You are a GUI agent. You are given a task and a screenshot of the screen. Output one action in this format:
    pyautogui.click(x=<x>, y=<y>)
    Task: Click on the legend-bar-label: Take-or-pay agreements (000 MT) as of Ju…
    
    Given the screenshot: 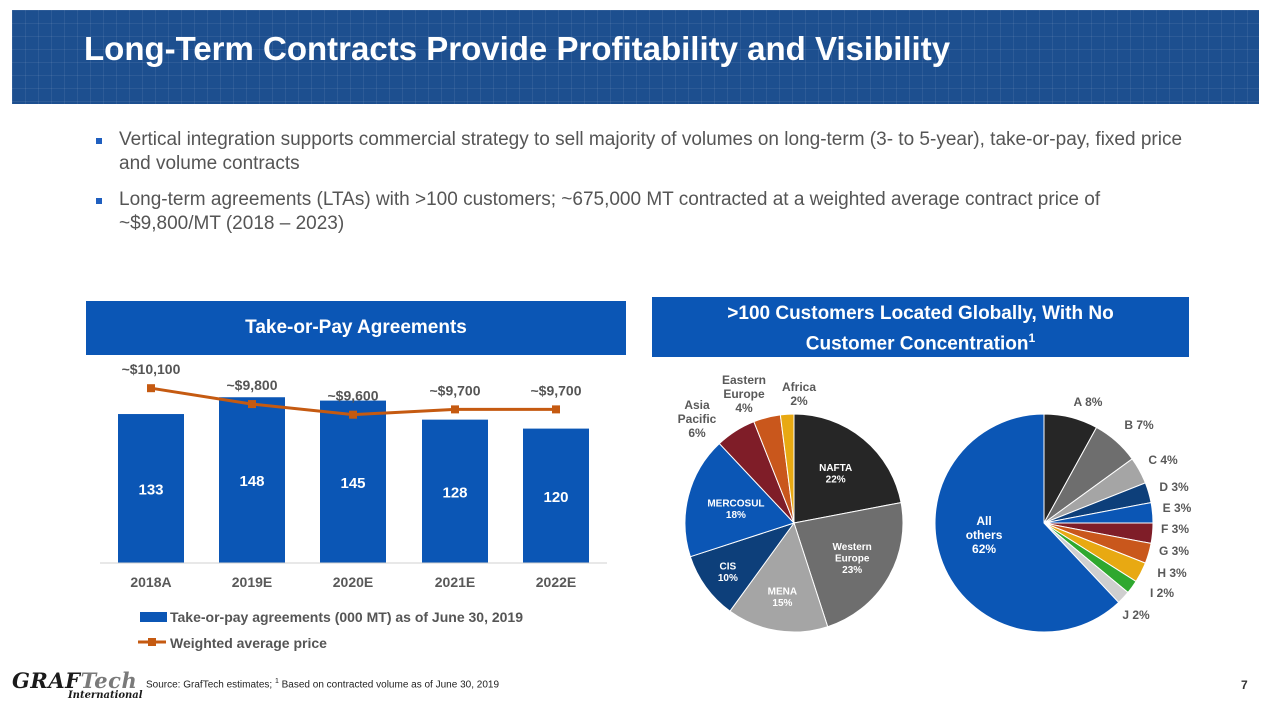 What is the action you would take?
    pyautogui.click(x=346, y=617)
    